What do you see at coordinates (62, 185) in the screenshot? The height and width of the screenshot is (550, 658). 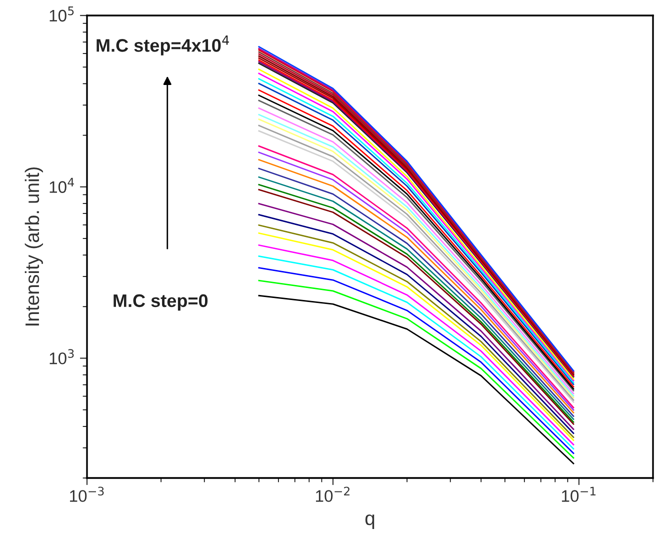 I see `y-tick-label: 10$^{4}$` at bounding box center [62, 185].